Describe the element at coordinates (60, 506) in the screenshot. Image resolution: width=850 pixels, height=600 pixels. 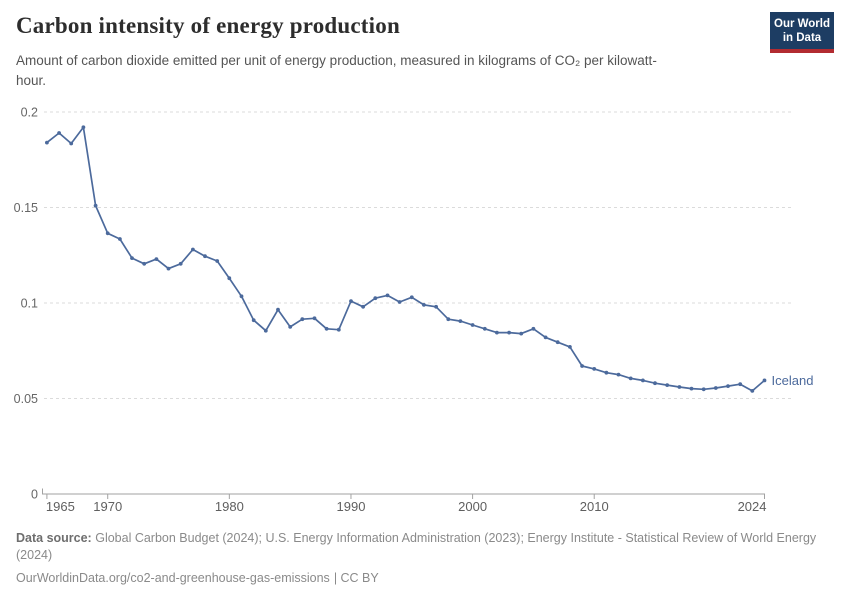
I see `x-tick-label: 1965` at that location.